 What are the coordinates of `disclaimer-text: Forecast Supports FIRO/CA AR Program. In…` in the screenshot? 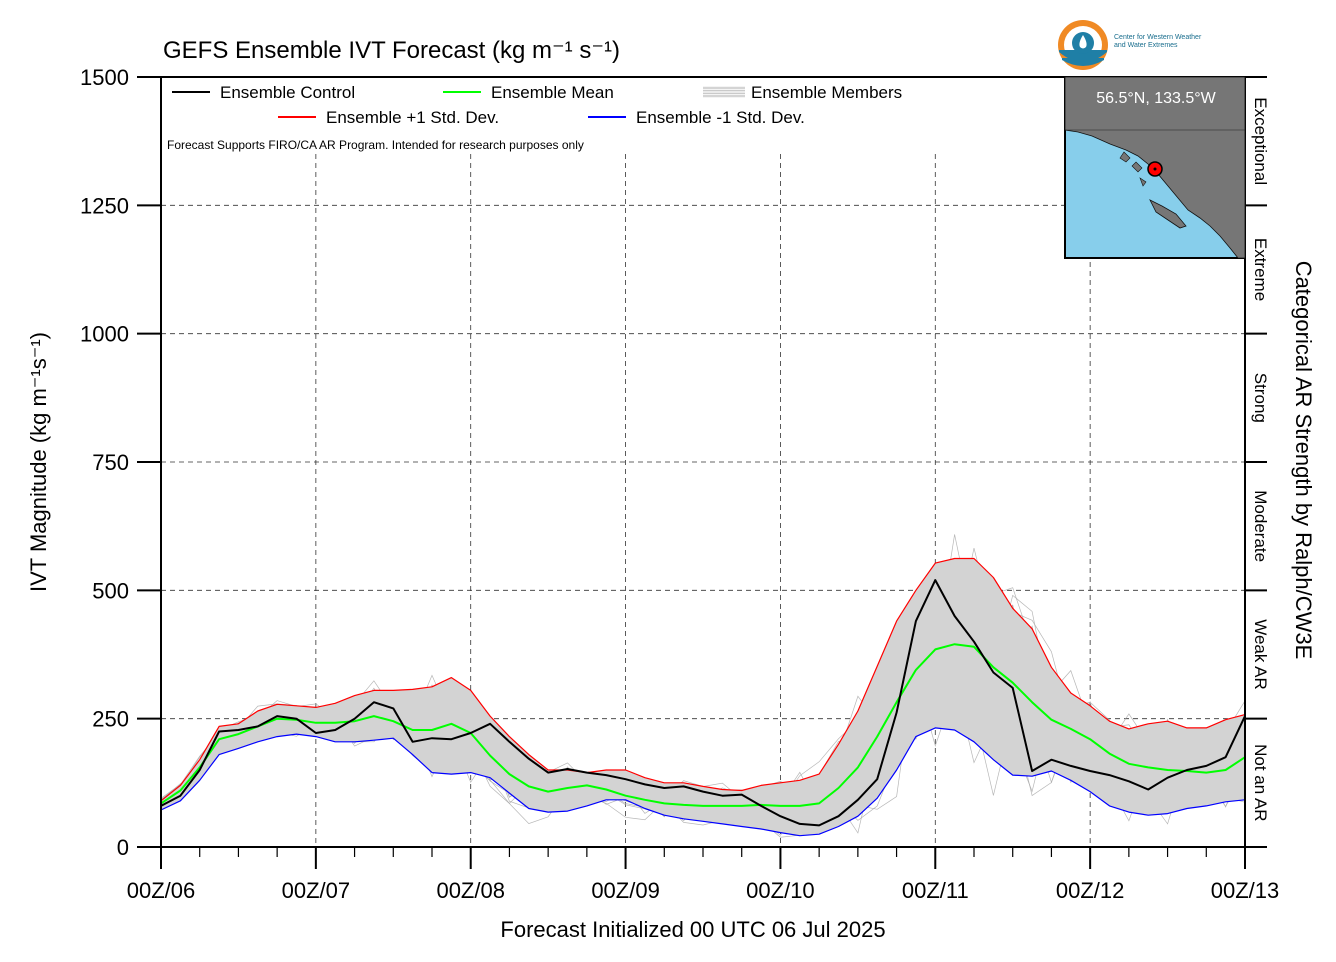 It's located at (375, 145).